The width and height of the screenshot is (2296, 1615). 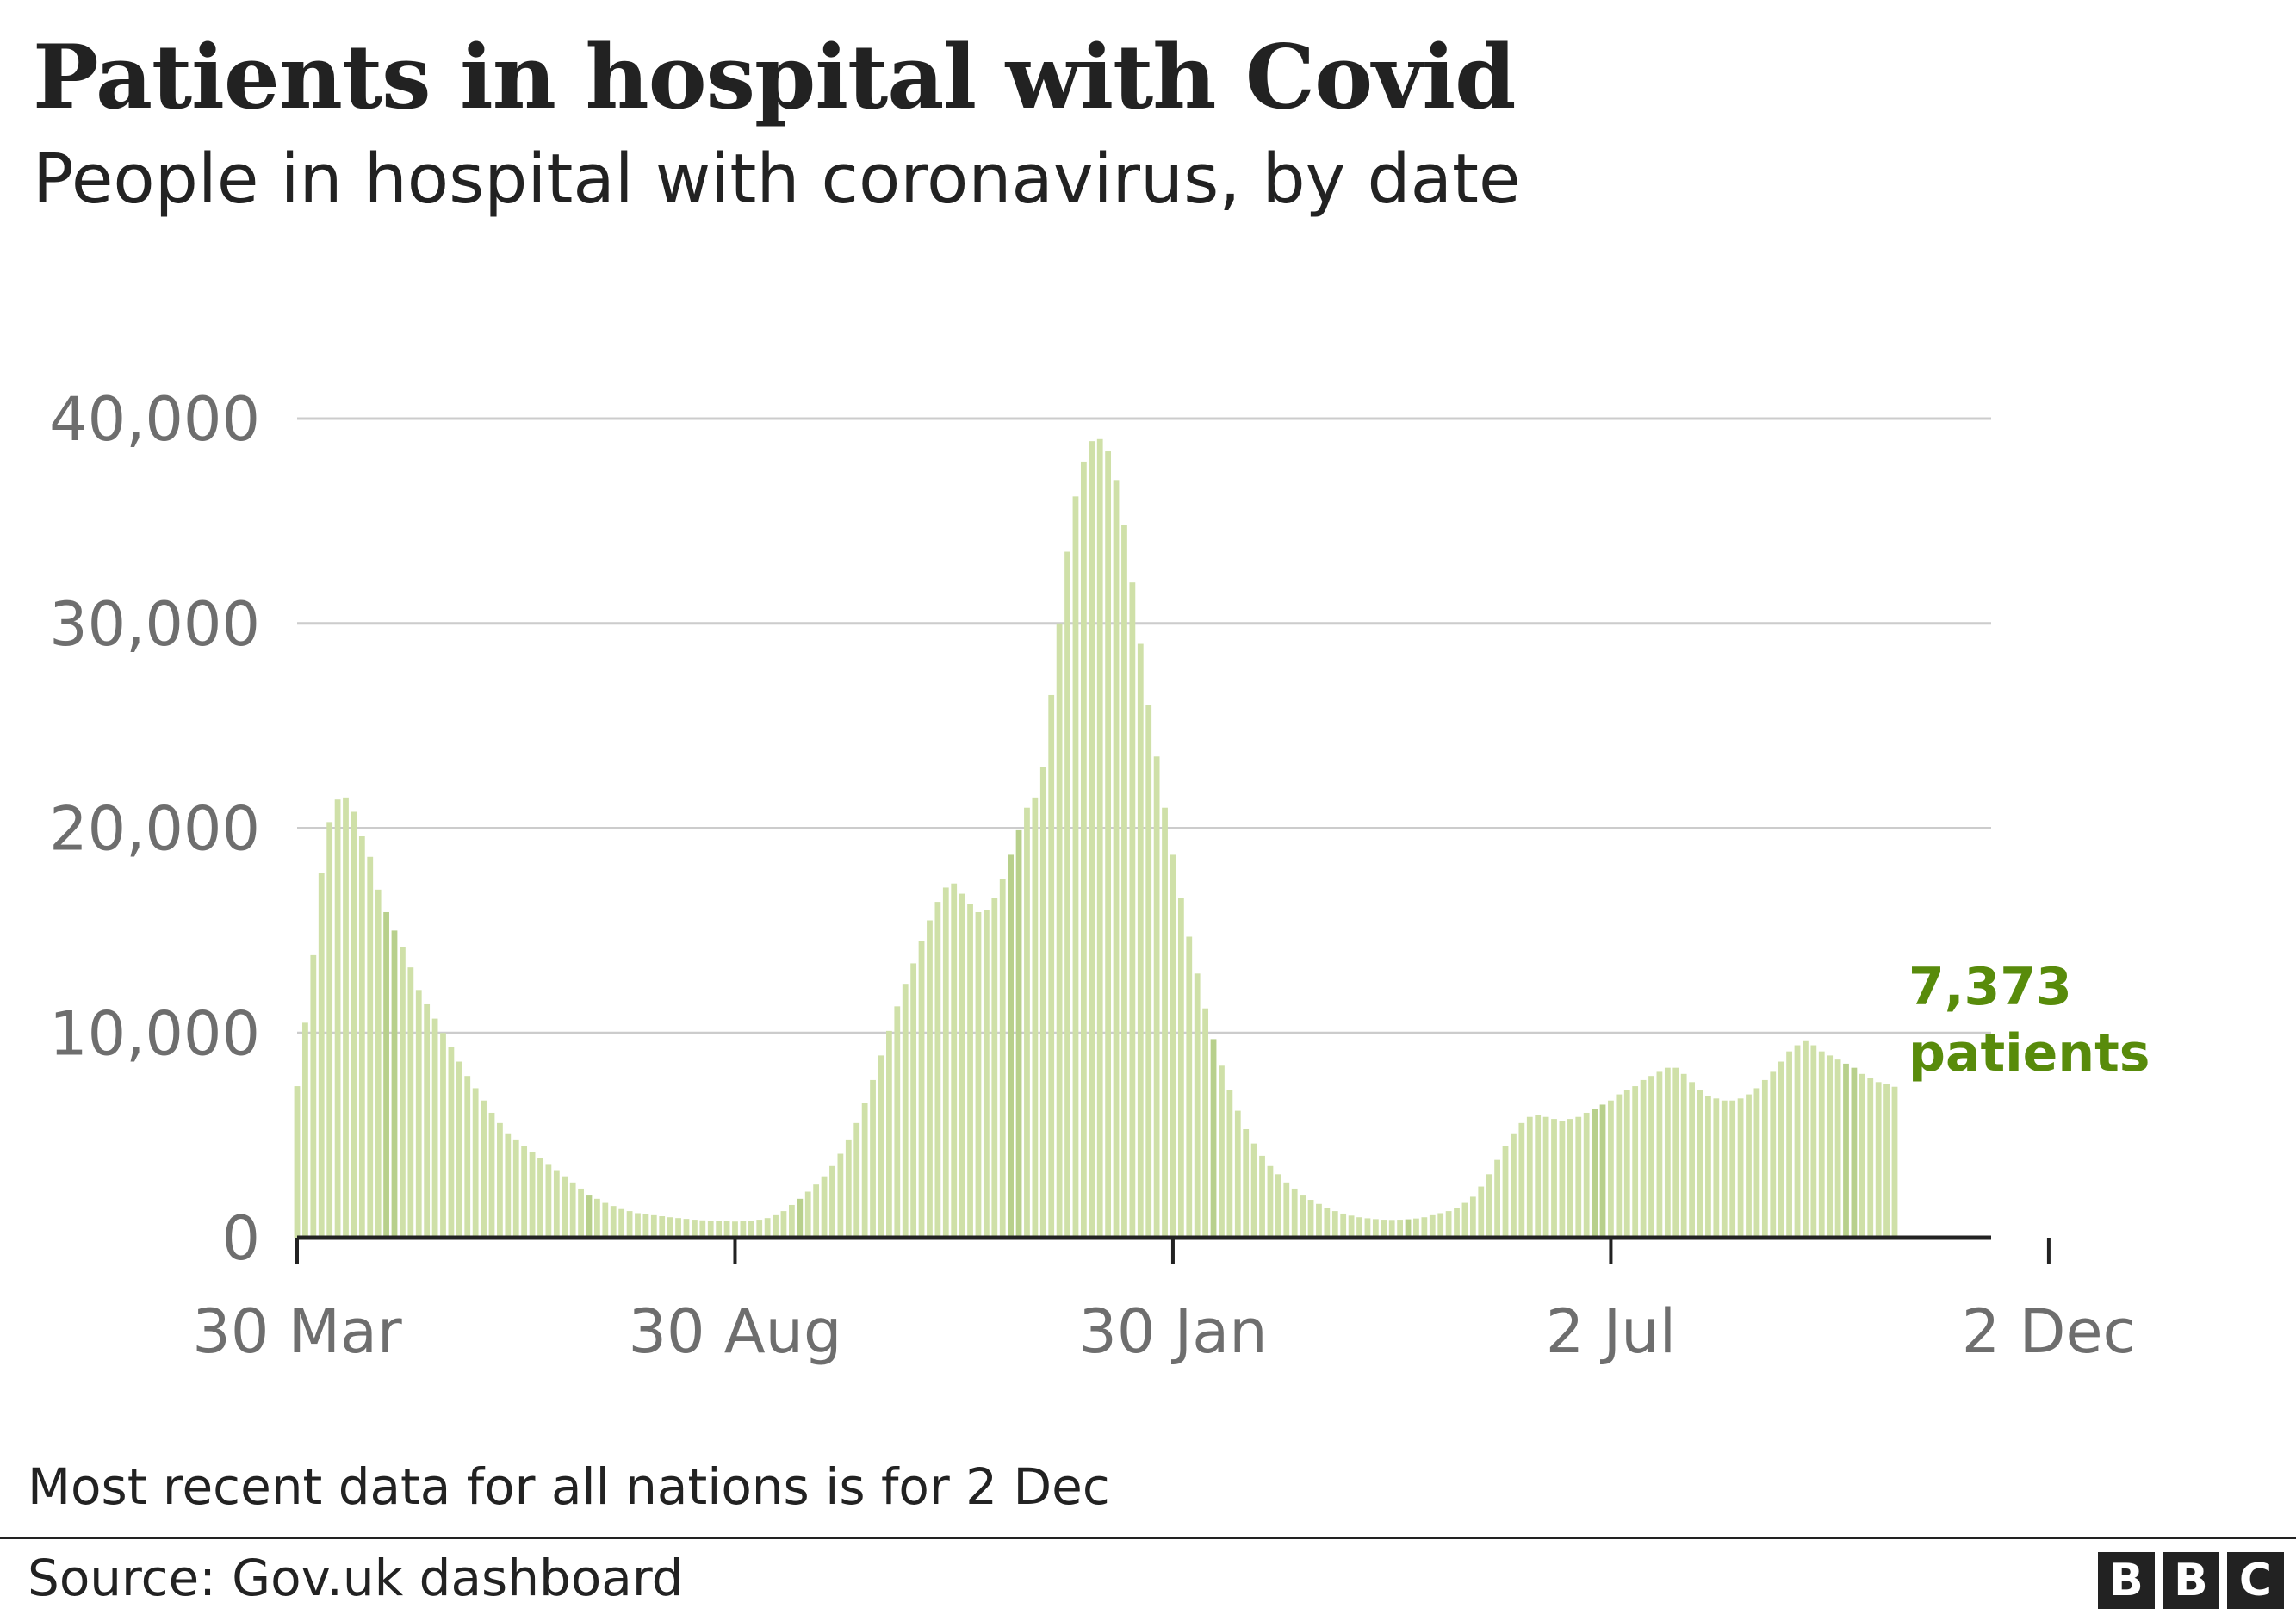 What do you see at coordinates (2029, 1053) in the screenshot?
I see `end-unit: patients` at bounding box center [2029, 1053].